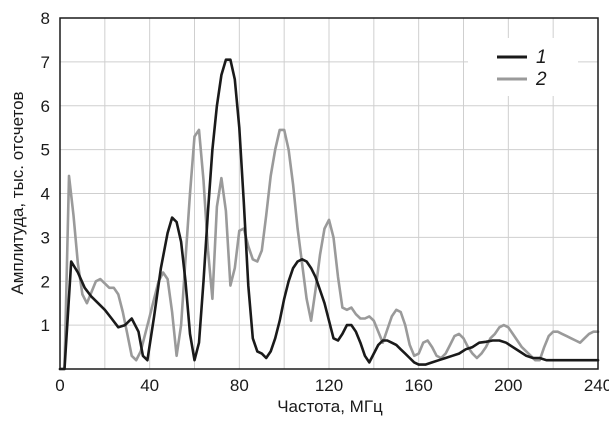 Image resolution: width=609 pixels, height=424 pixels. I want to click on legend: 1 2, so click(523, 67).